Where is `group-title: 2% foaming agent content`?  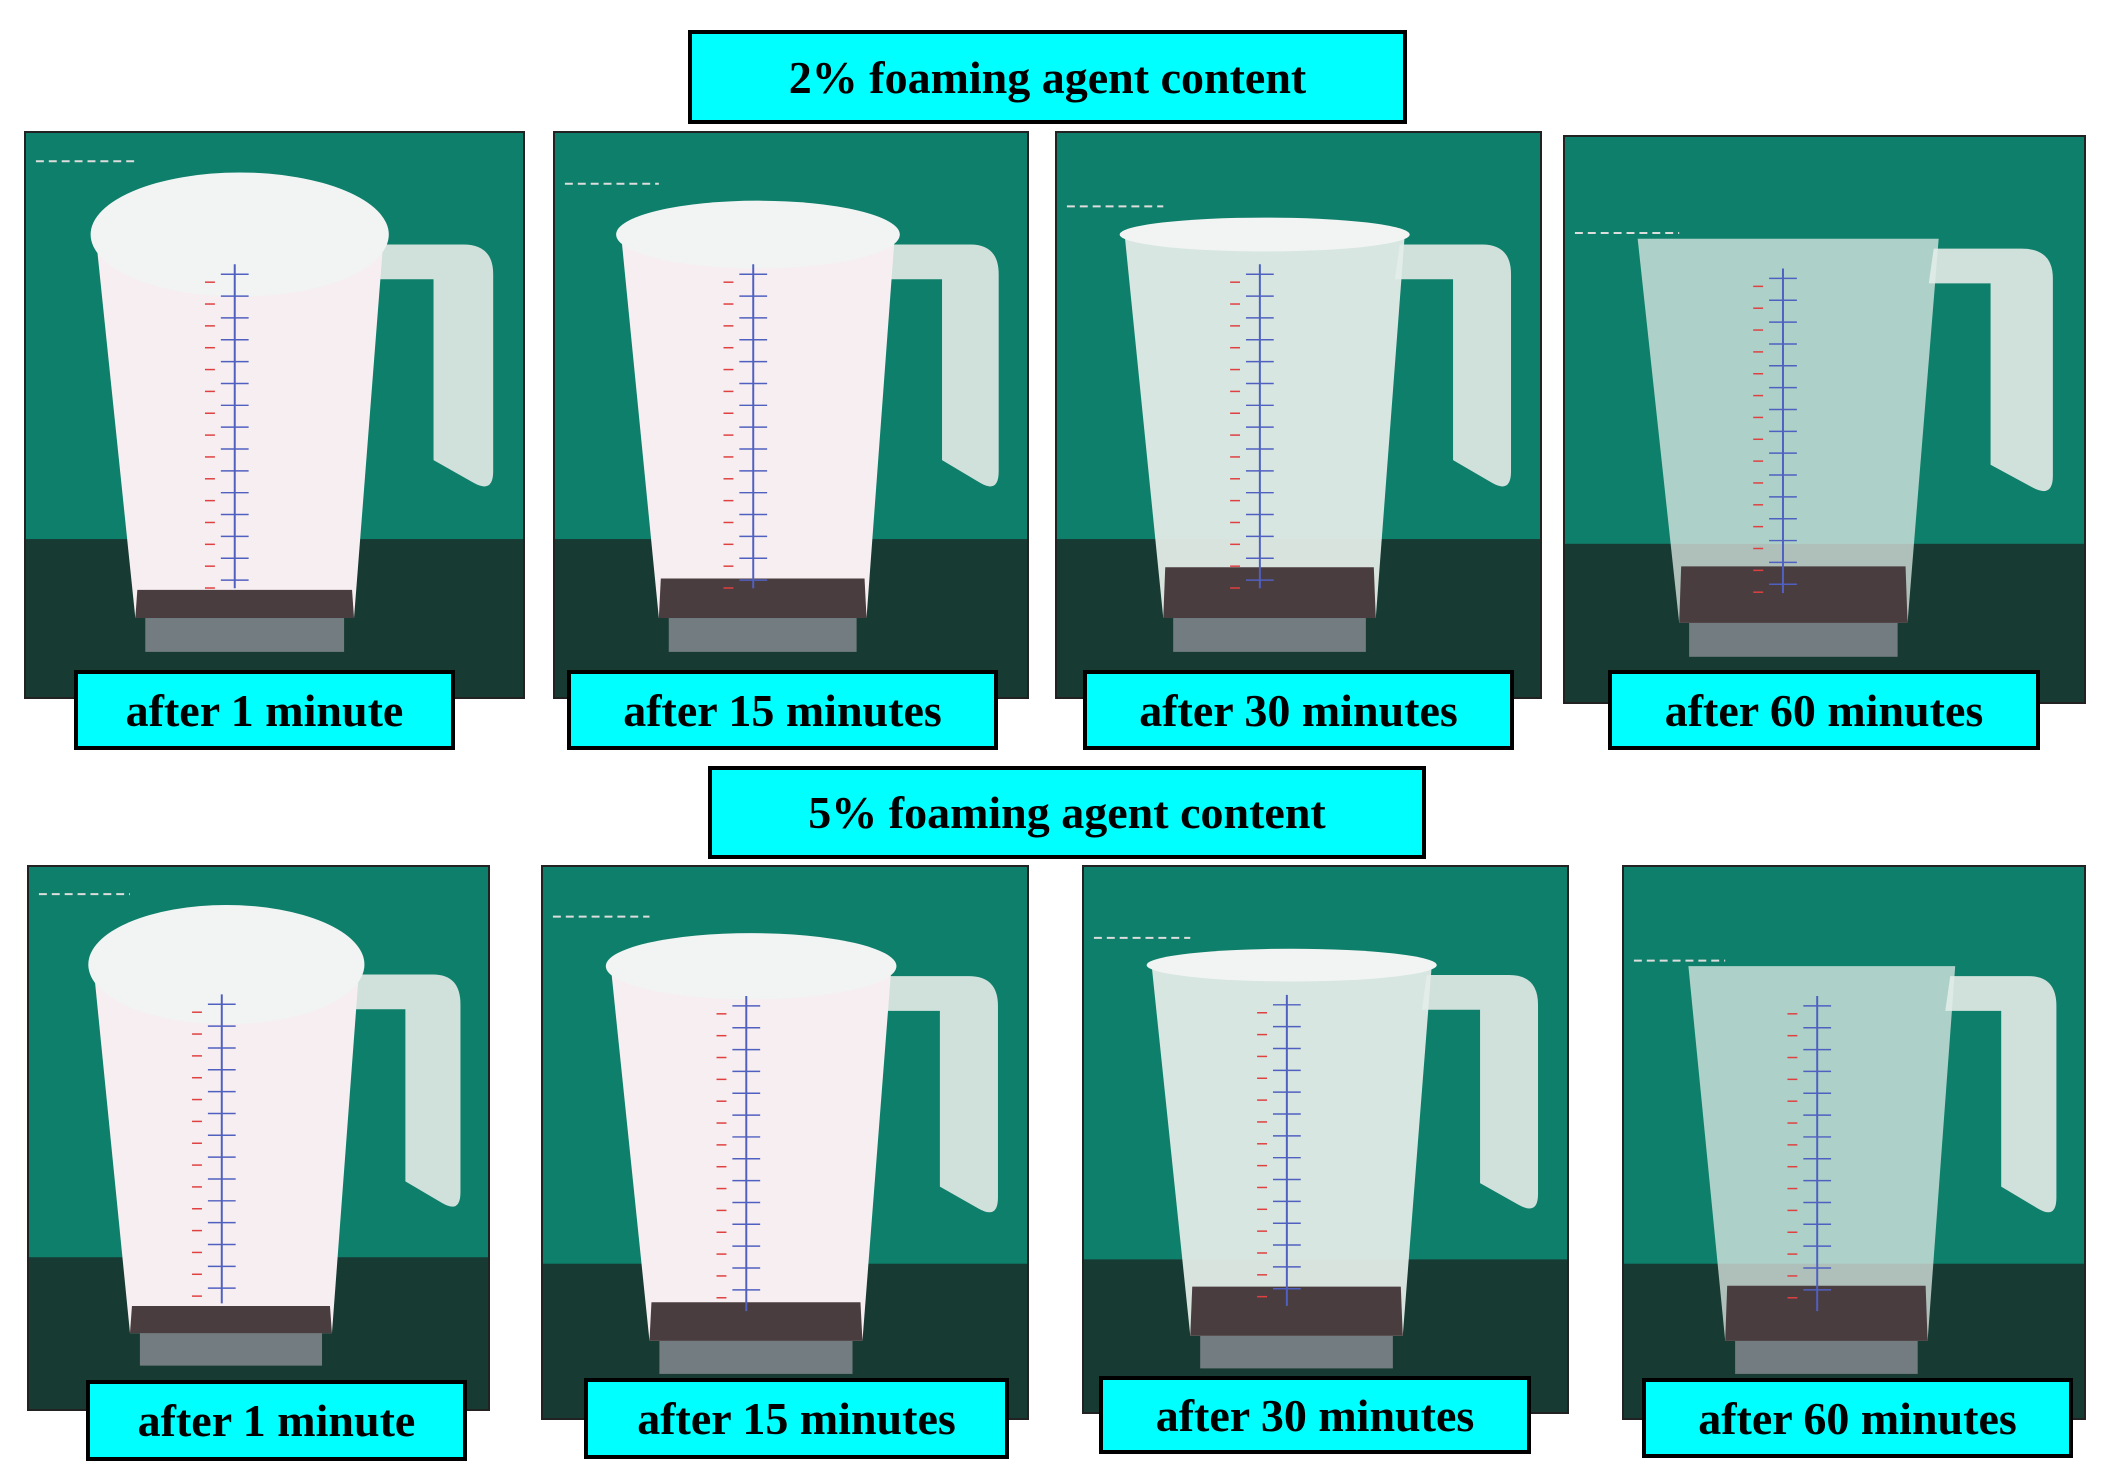 group-title: 2% foaming agent content is located at coordinates (1047, 77).